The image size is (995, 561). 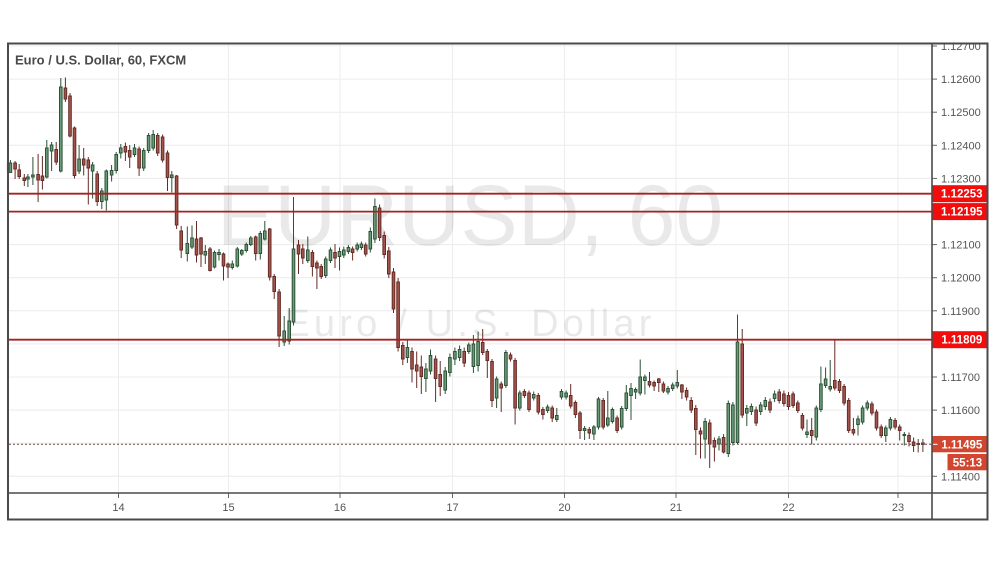 What do you see at coordinates (962, 445) in the screenshot?
I see `svg-text: 1.11495` at bounding box center [962, 445].